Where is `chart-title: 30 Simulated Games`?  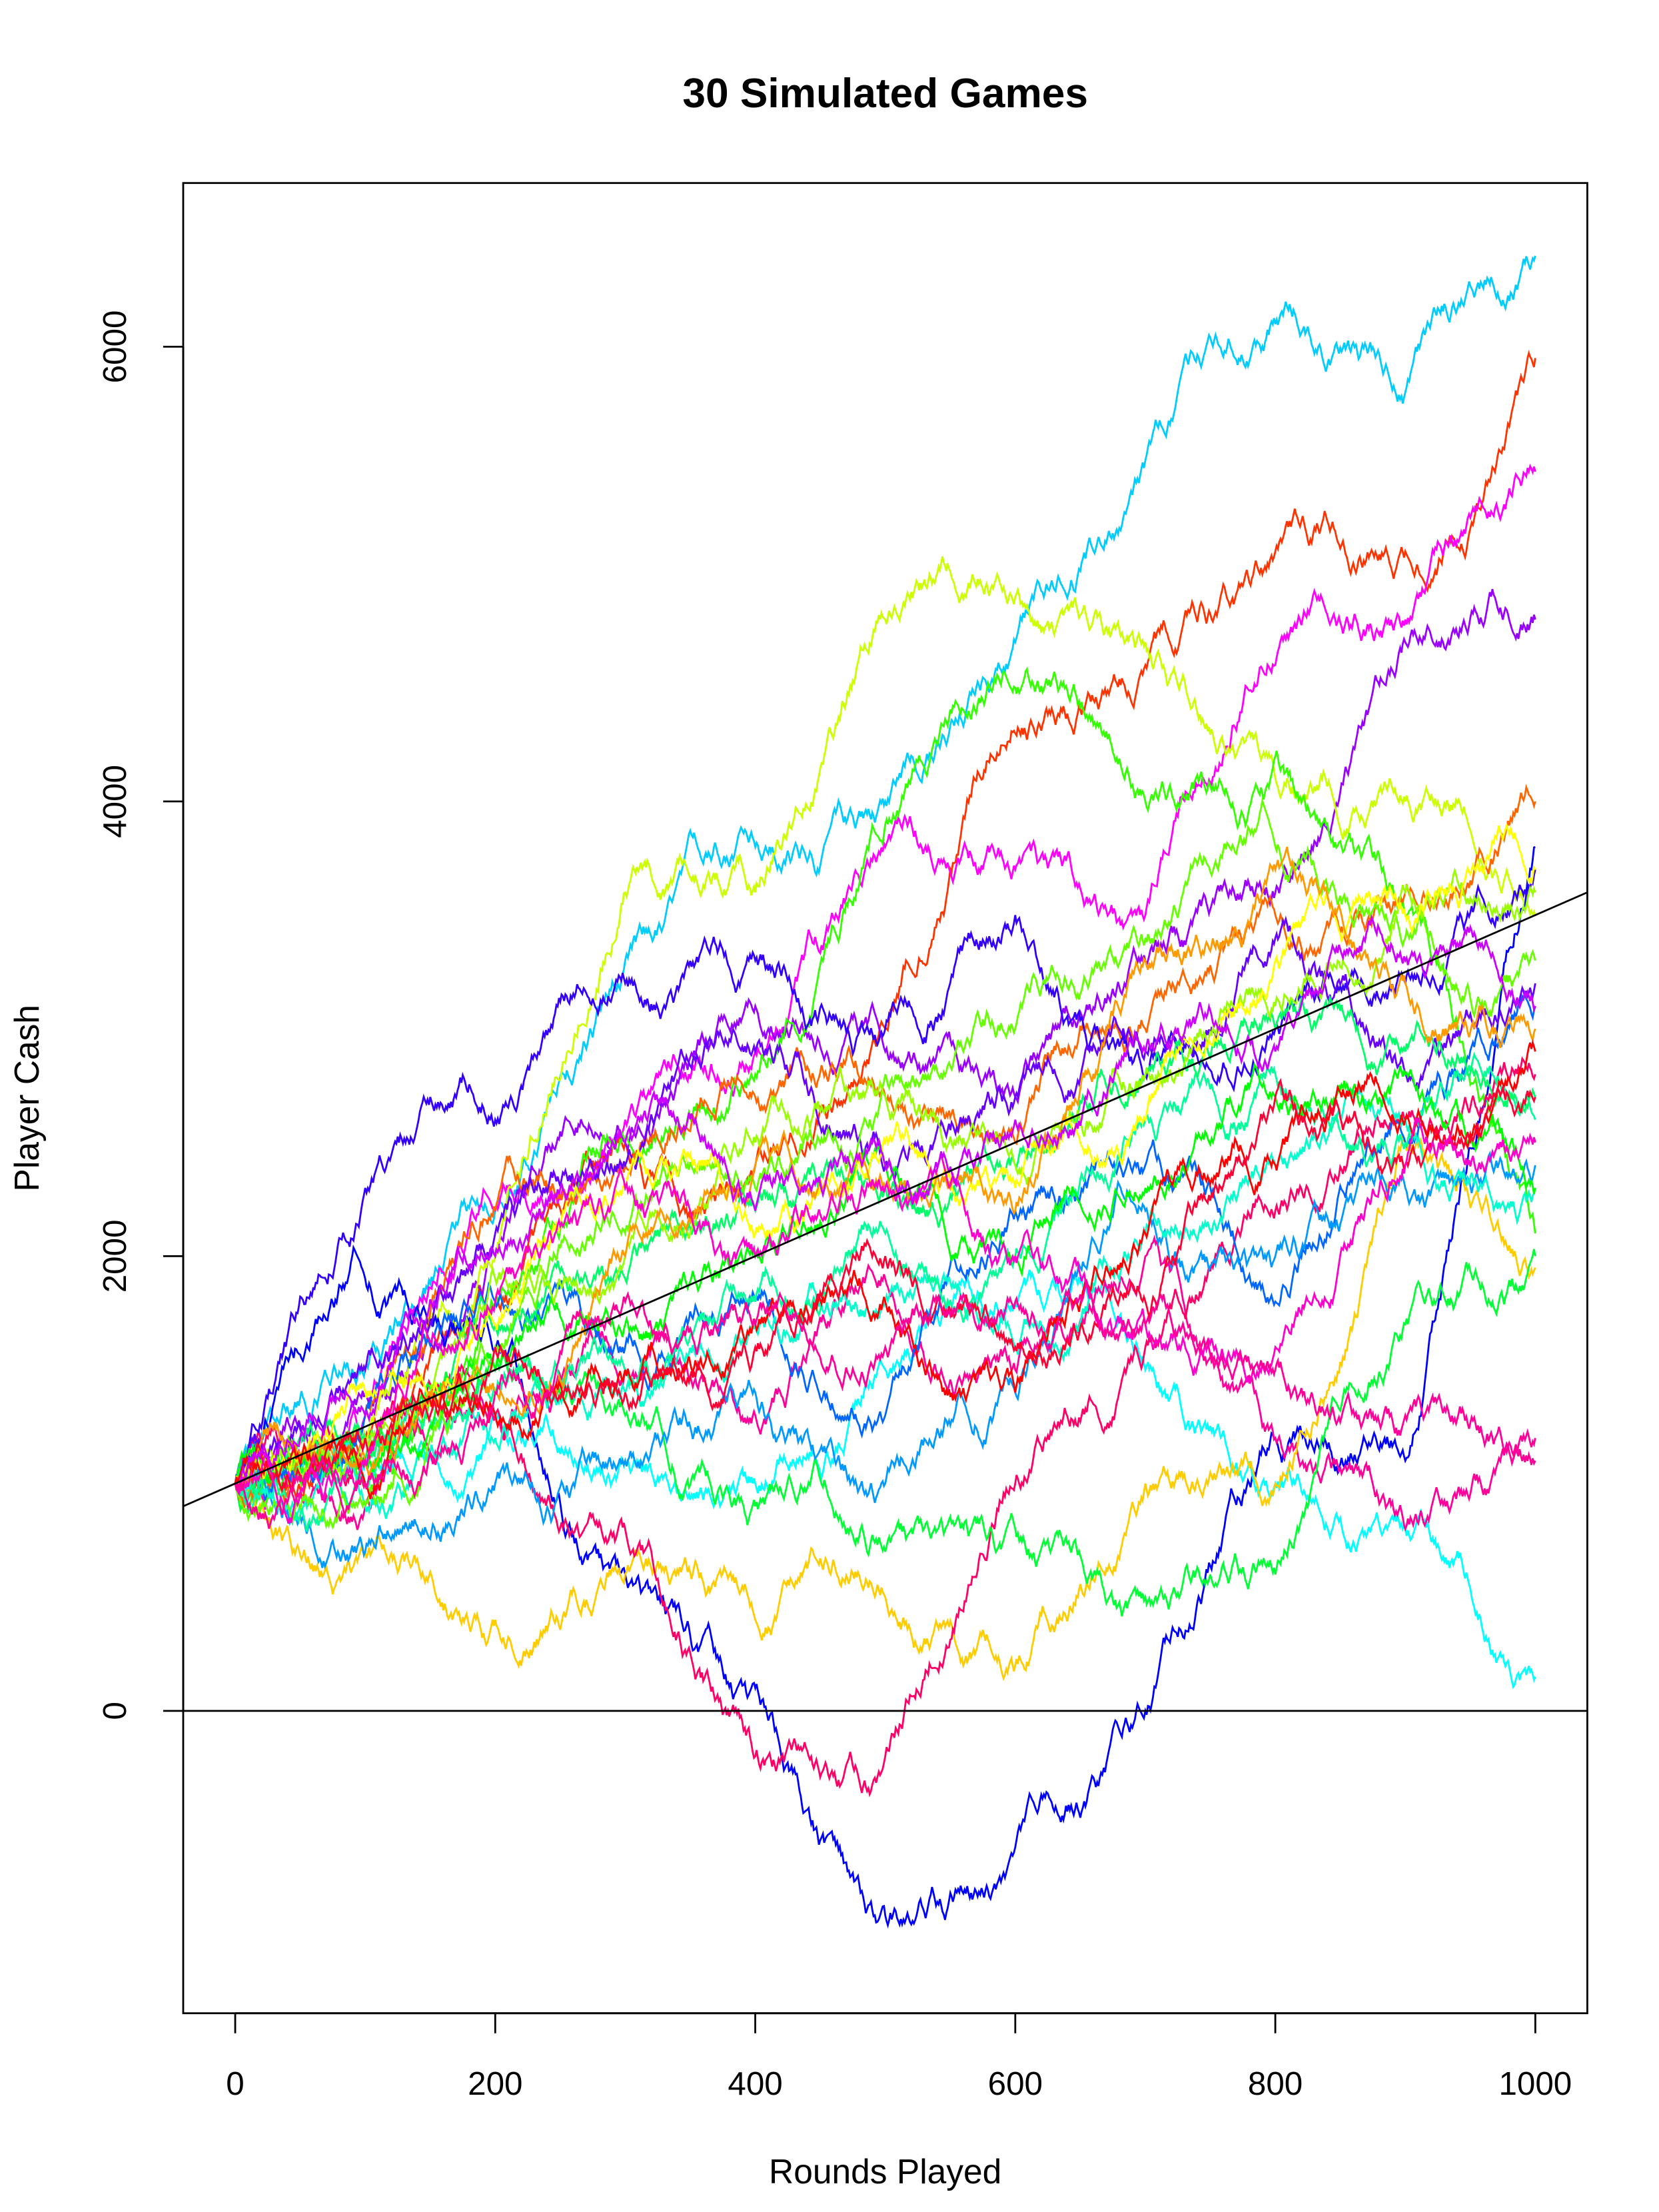
chart-title: 30 Simulated Games is located at coordinates (885, 94).